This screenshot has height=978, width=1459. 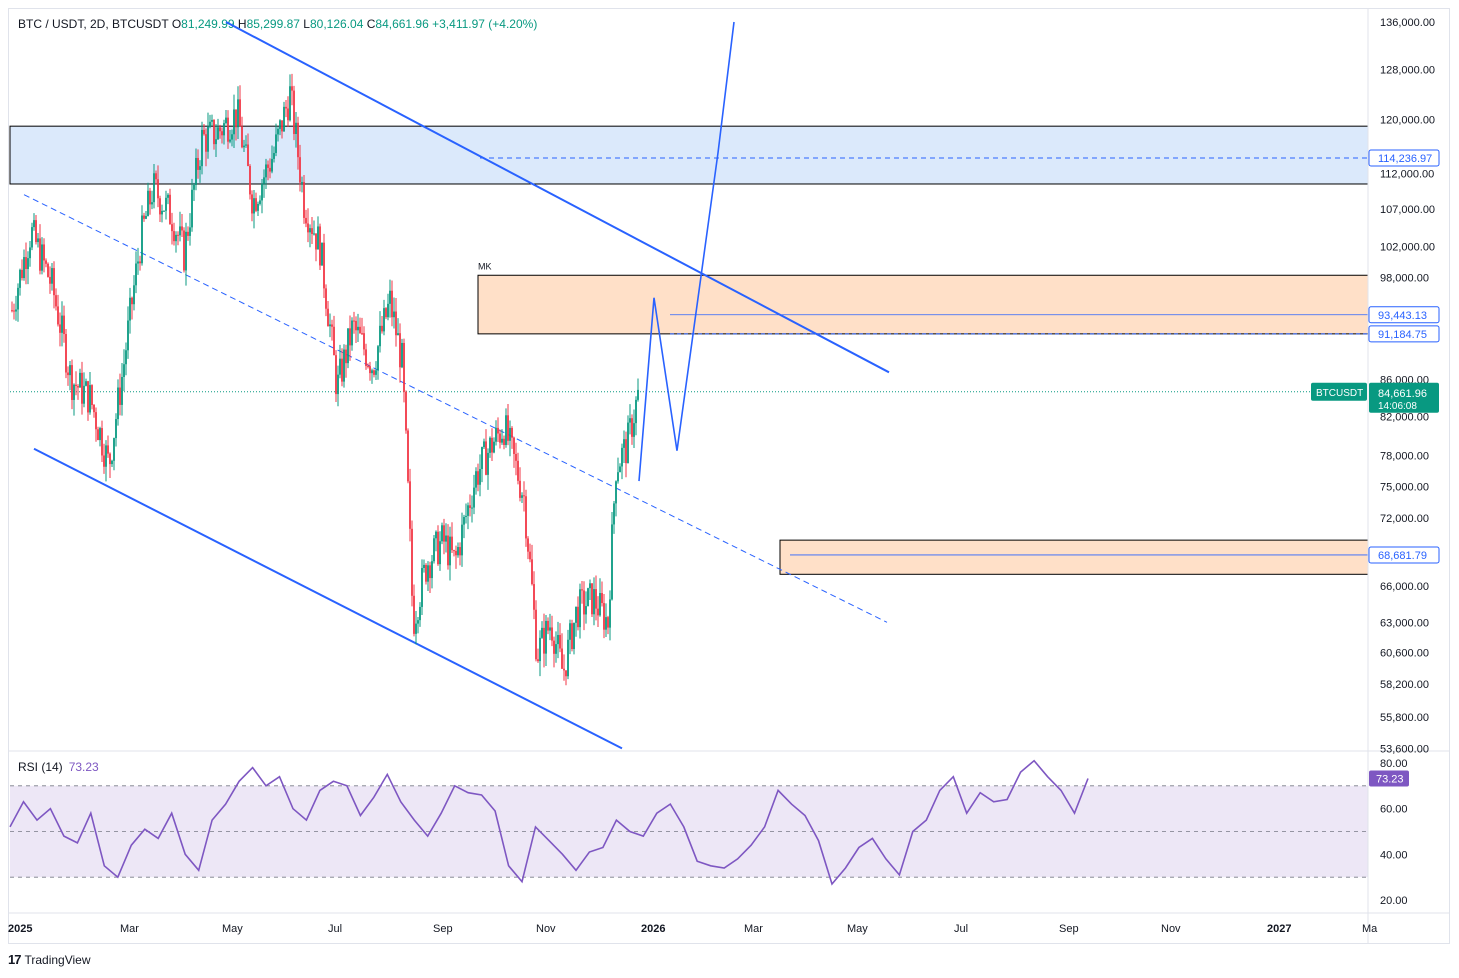 What do you see at coordinates (15, 959) in the screenshot?
I see `tradingview-logo-icon: 17` at bounding box center [15, 959].